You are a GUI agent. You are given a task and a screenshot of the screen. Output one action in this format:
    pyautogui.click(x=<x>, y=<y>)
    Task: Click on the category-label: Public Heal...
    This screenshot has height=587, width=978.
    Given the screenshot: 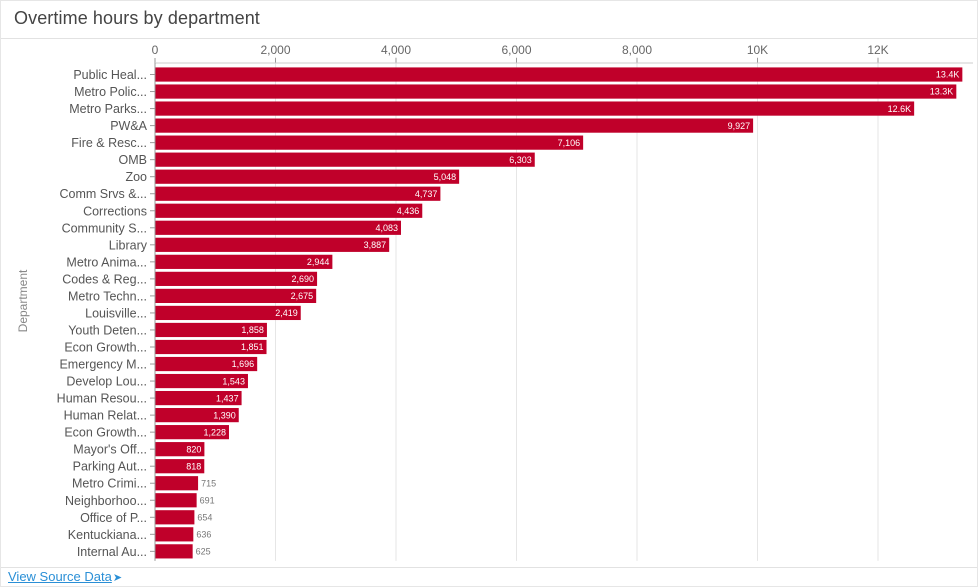 What is the action you would take?
    pyautogui.click(x=110, y=75)
    